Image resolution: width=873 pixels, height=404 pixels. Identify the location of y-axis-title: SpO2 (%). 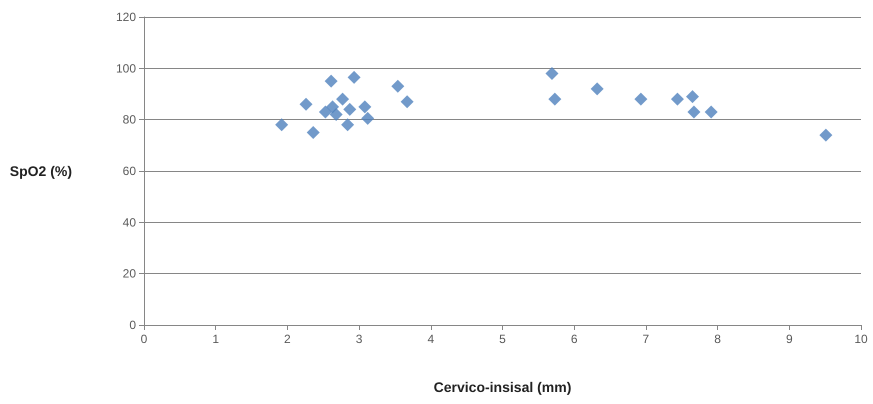
(41, 171).